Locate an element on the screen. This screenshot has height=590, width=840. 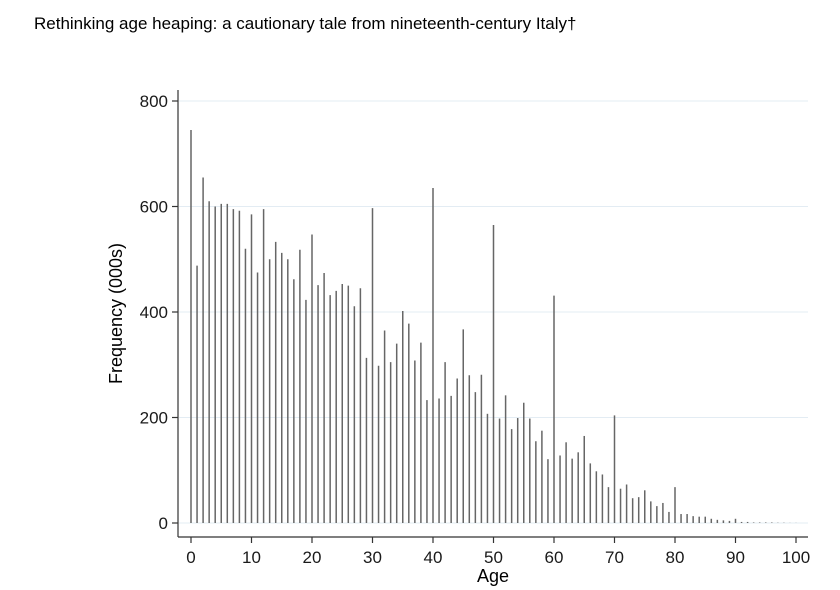
x-tick-label-100: 100 is located at coordinates (796, 557).